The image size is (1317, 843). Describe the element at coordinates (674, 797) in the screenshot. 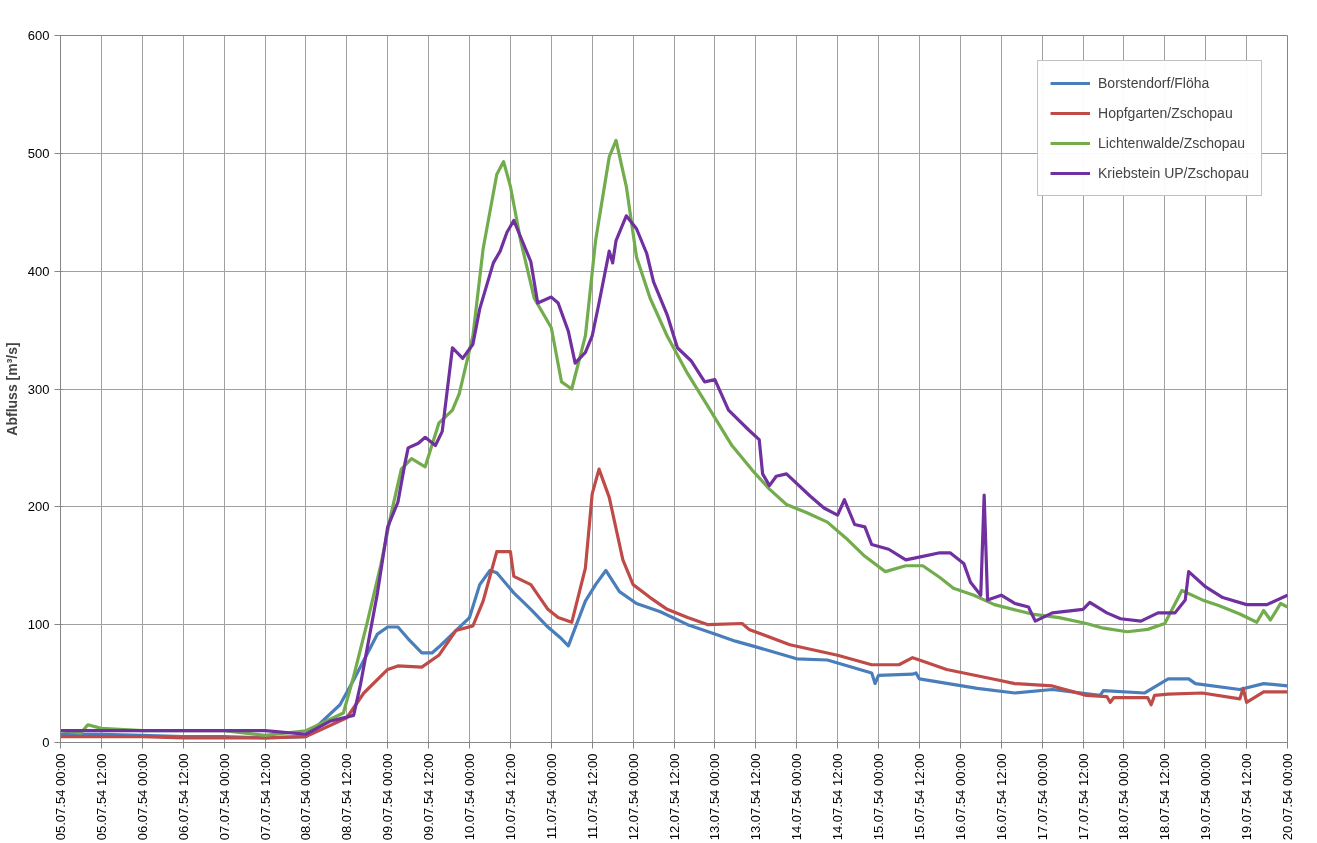

I see `x-tick-label: 12.07.54 12:00` at that location.